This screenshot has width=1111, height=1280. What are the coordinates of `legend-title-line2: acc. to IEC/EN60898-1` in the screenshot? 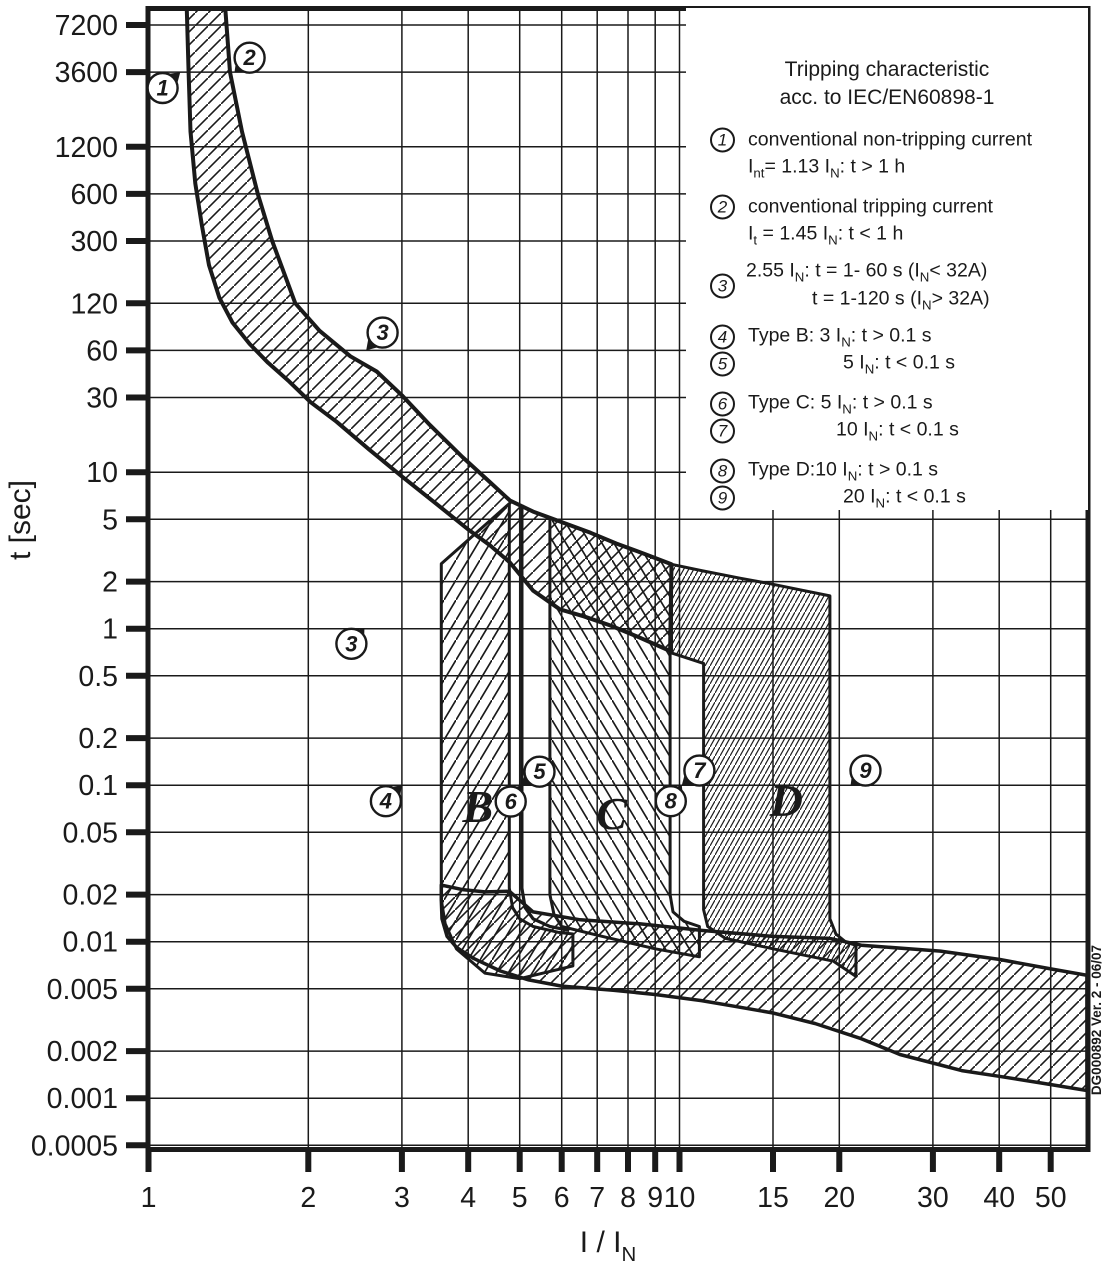 It's located at (887, 97).